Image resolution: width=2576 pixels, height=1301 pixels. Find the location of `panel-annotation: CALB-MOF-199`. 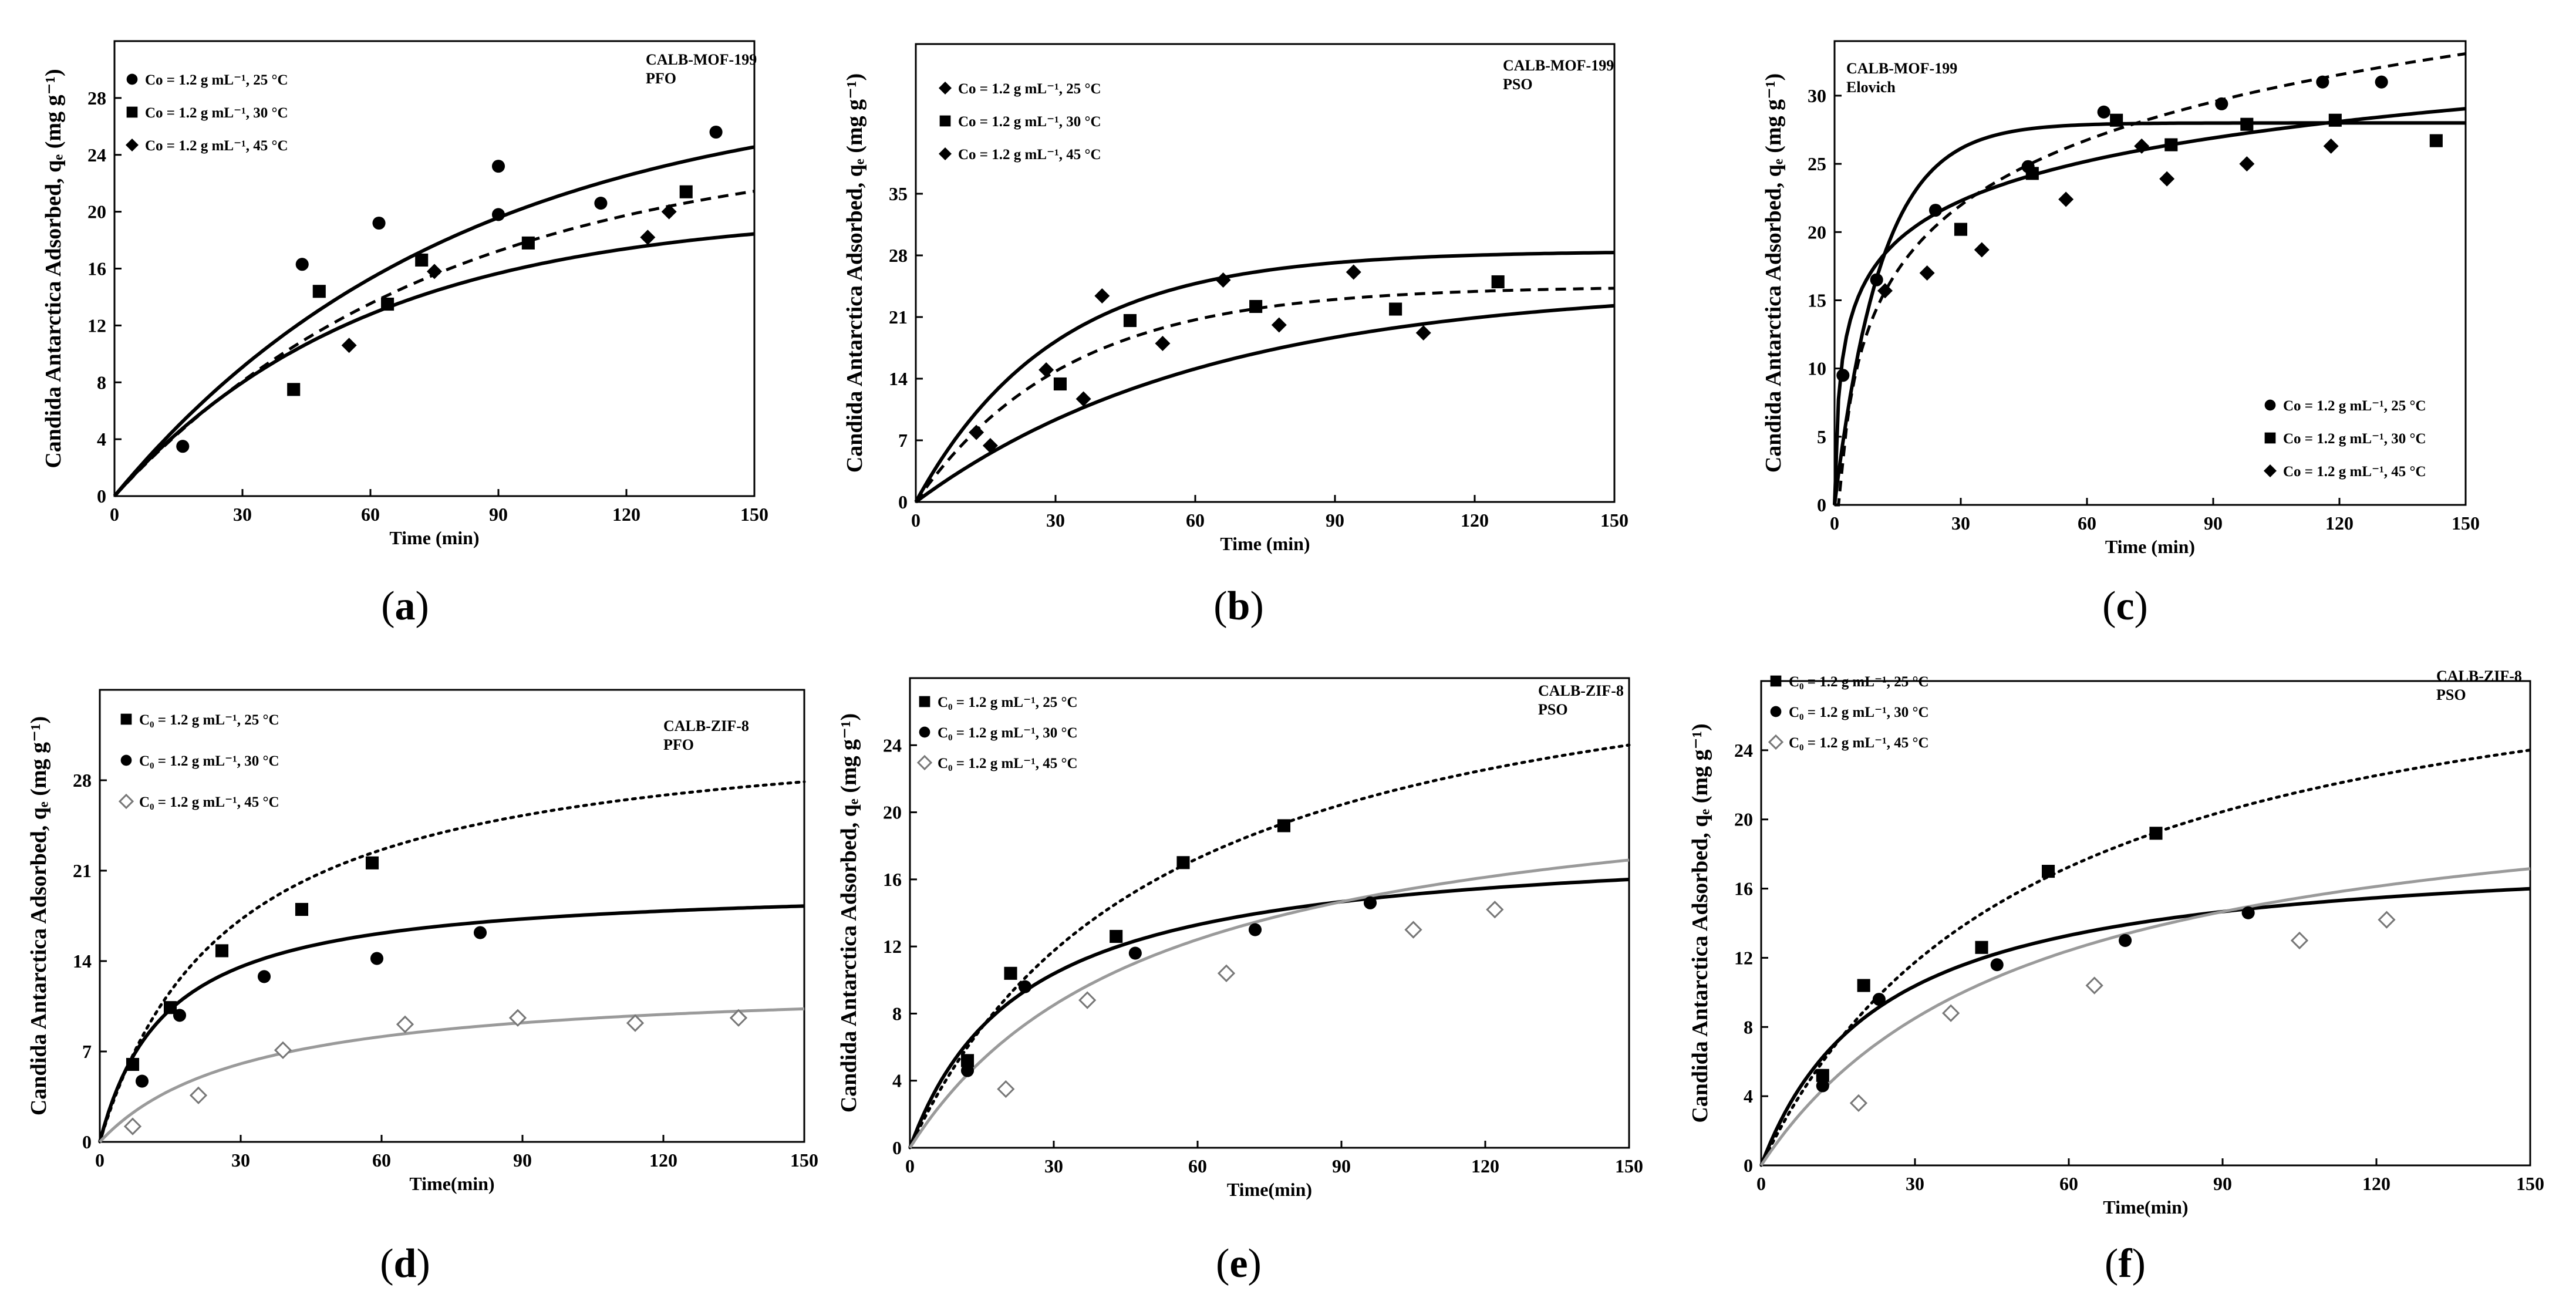

panel-annotation: CALB-MOF-199 is located at coordinates (1901, 68).